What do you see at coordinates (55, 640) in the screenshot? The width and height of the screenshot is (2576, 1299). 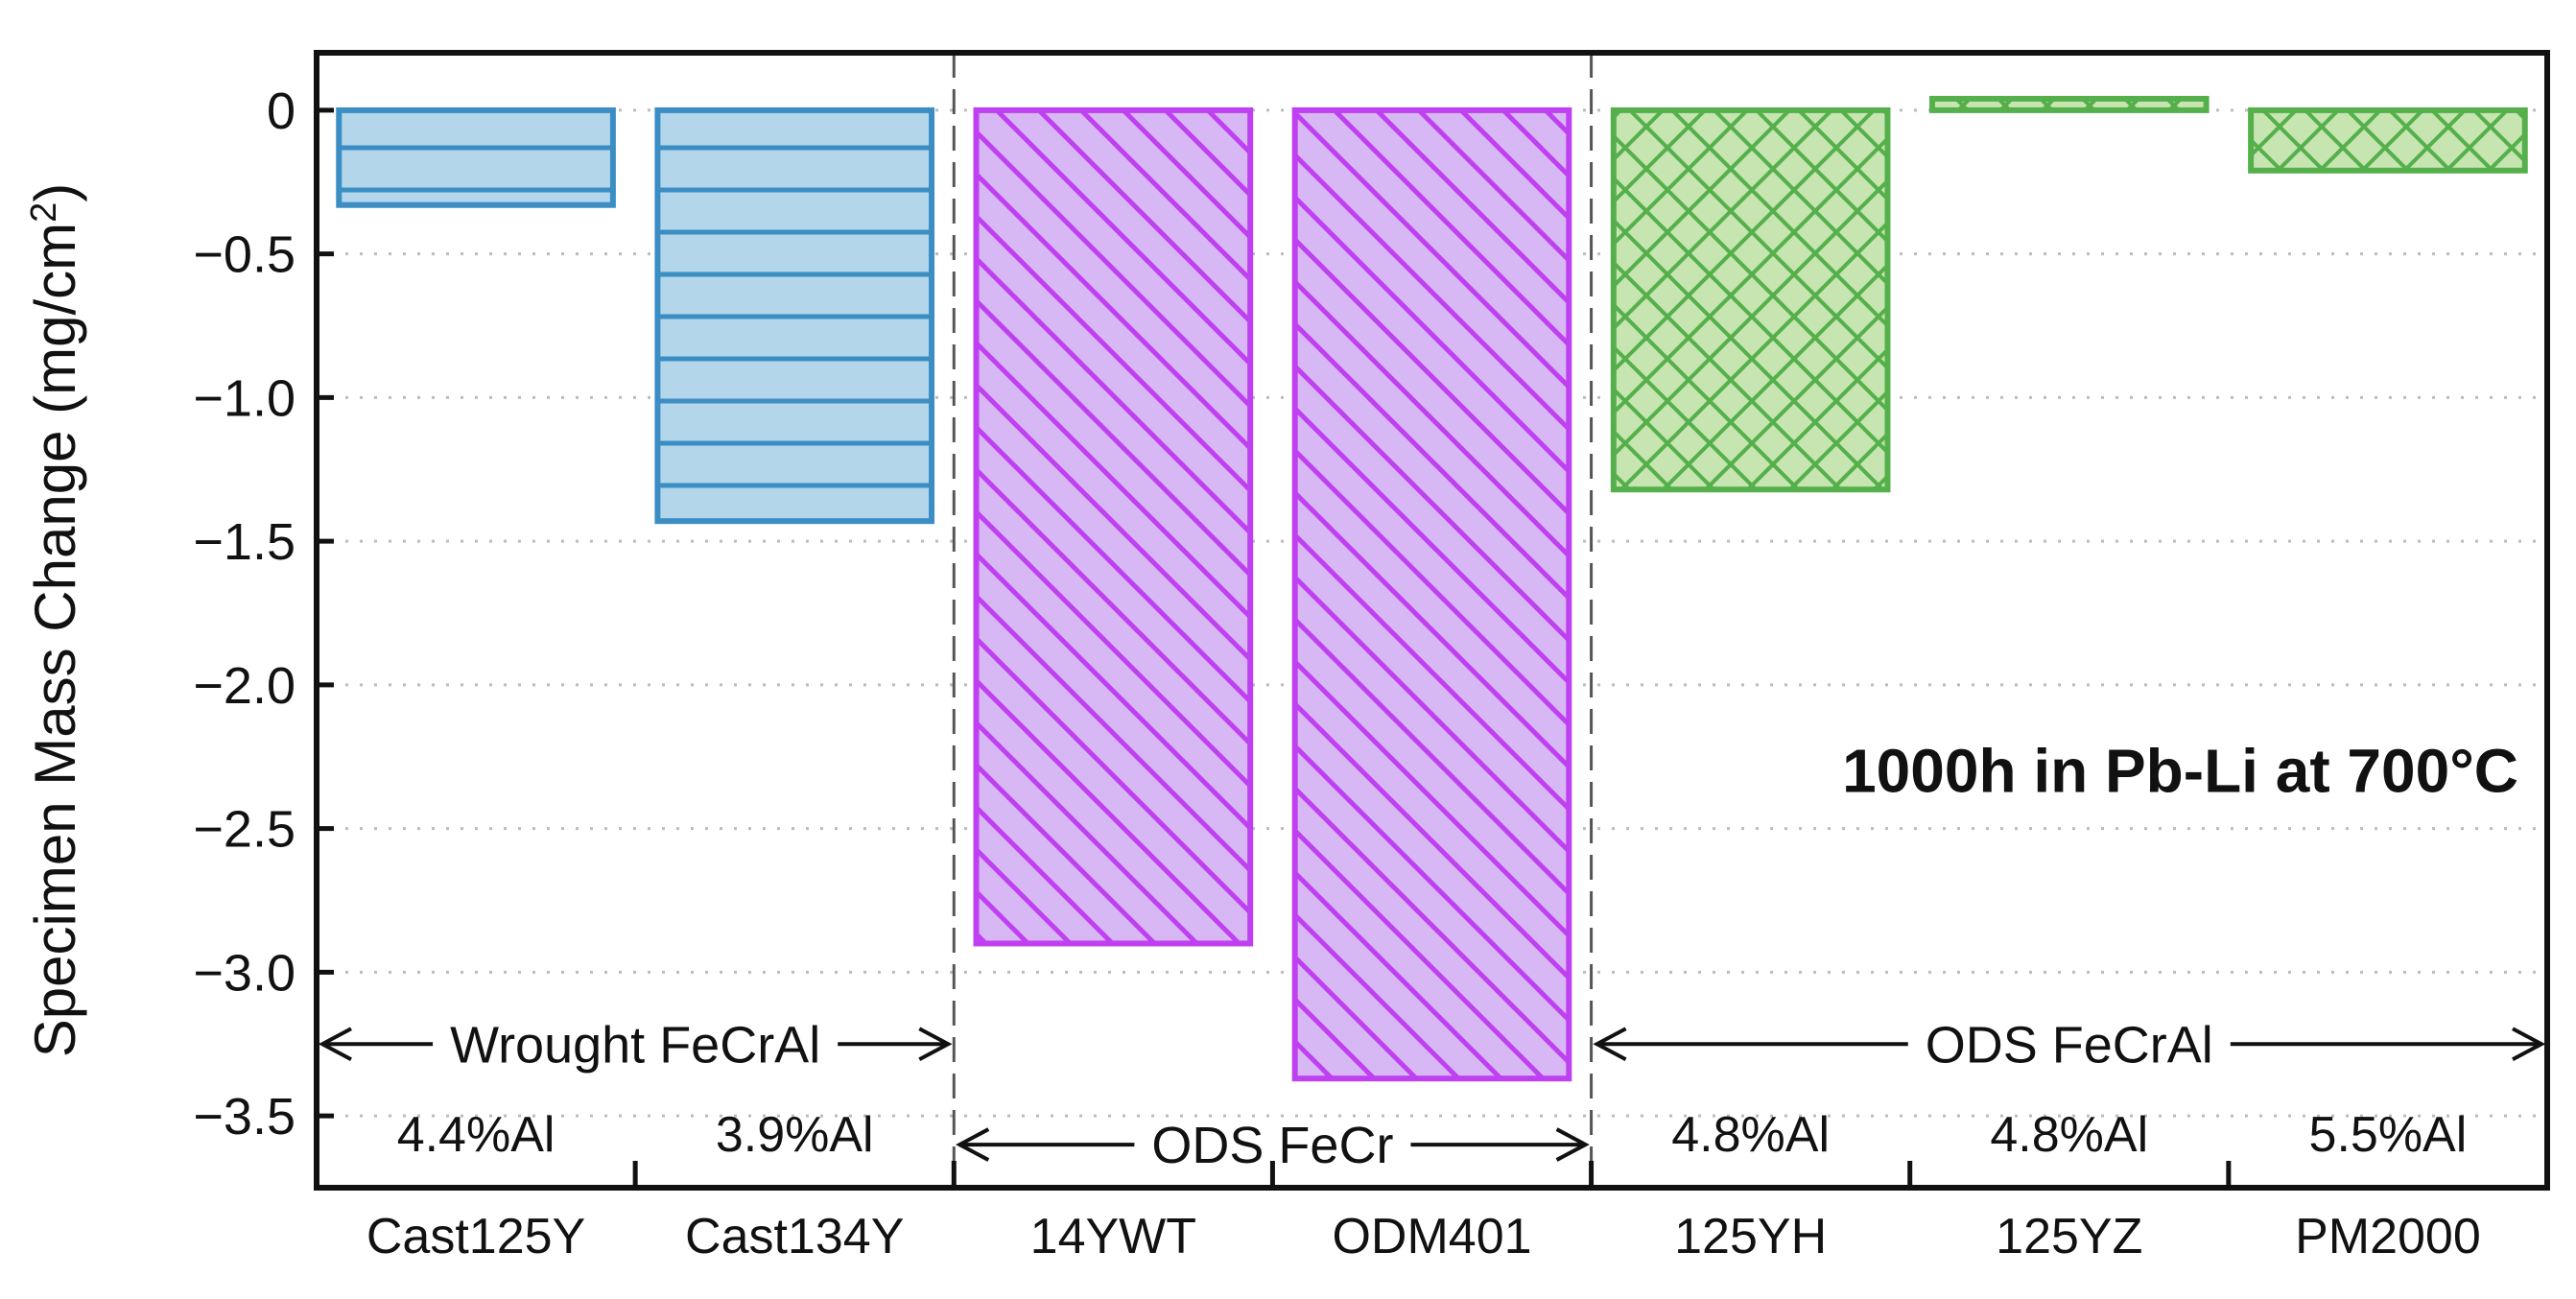 I see `y-axis-label-main: Specimen Mass Change (mg/cm` at bounding box center [55, 640].